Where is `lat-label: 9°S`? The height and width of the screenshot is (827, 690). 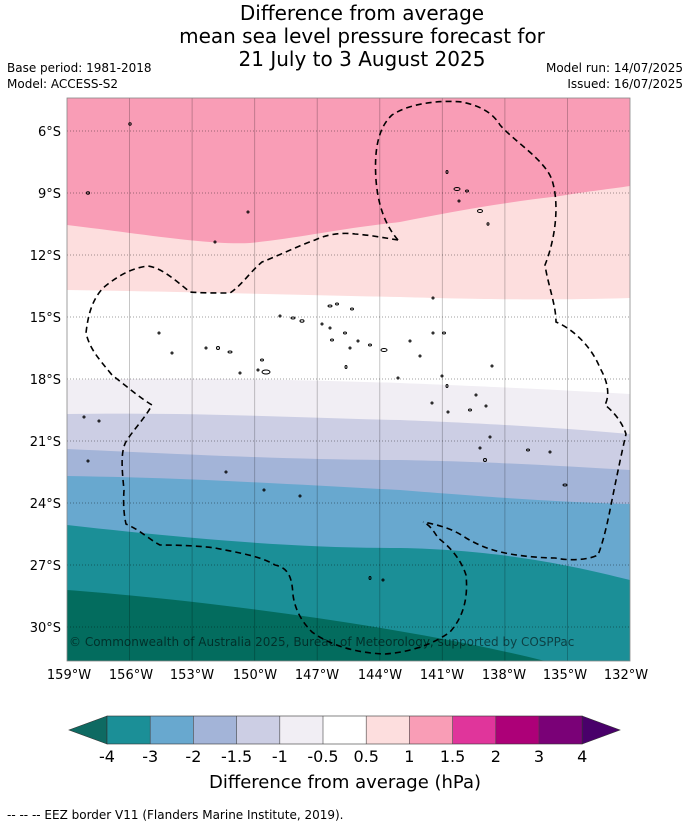 lat-label: 9°S is located at coordinates (49, 194).